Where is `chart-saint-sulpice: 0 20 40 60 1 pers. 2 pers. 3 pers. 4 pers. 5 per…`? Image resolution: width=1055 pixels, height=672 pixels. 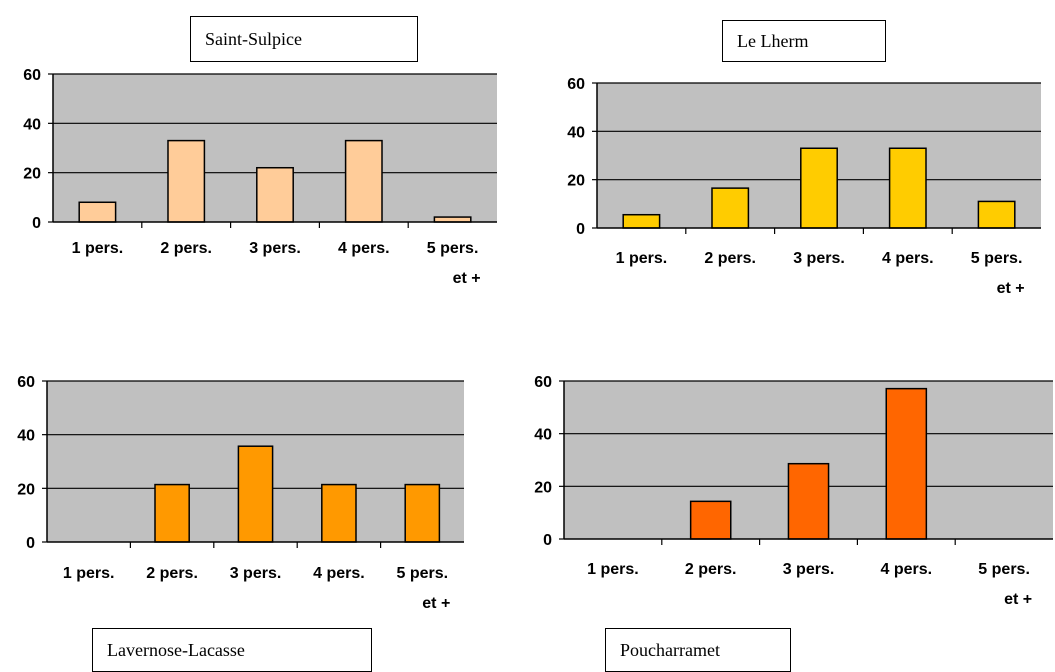
chart-saint-sulpice: 0 20 40 60 1 pers. 2 pers. 3 pers. 4 pers. 5 per… is located at coordinates (260, 177).